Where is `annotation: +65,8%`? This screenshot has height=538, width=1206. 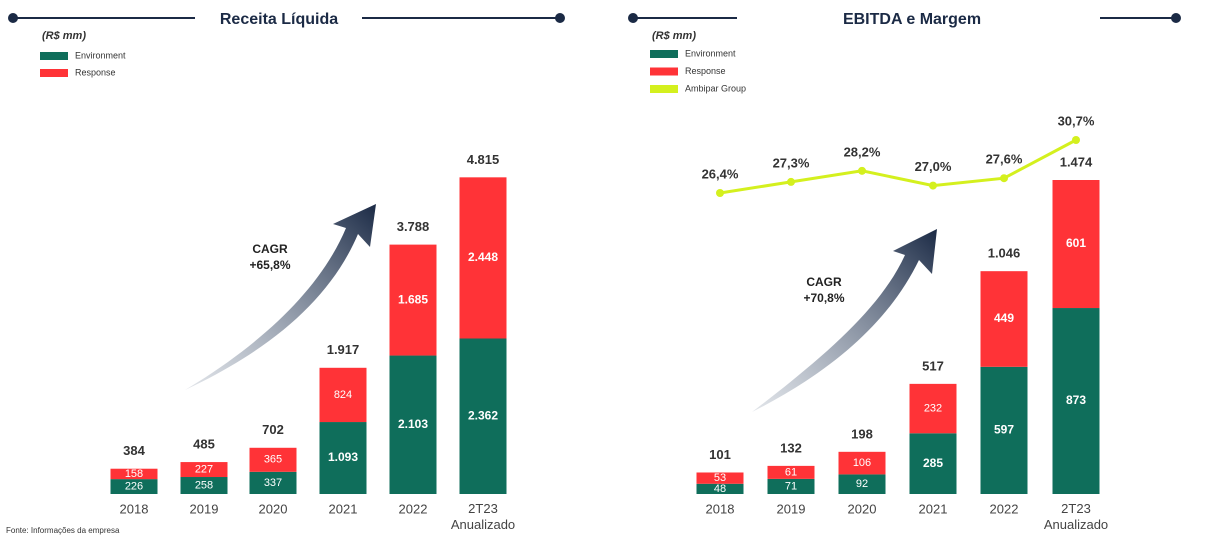 annotation: +65,8% is located at coordinates (269, 265).